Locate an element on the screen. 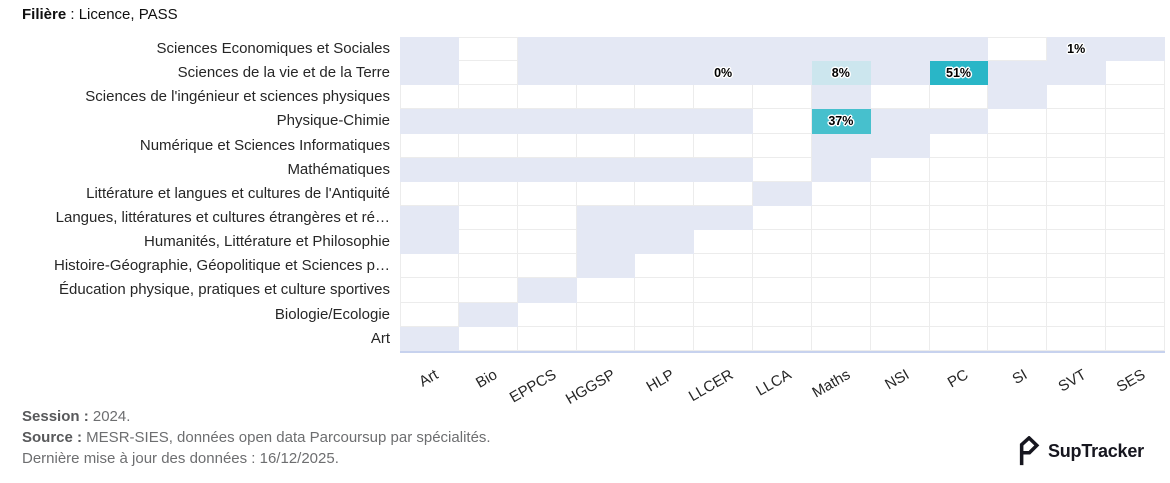  heatmap-cell: 51% is located at coordinates (959, 73).